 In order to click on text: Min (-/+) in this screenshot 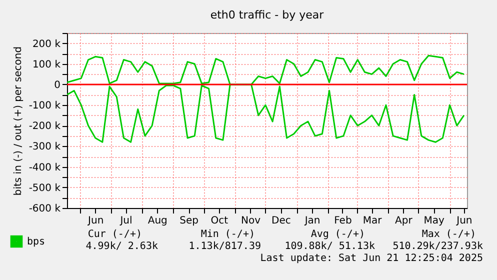, I will do `click(227, 234)`.